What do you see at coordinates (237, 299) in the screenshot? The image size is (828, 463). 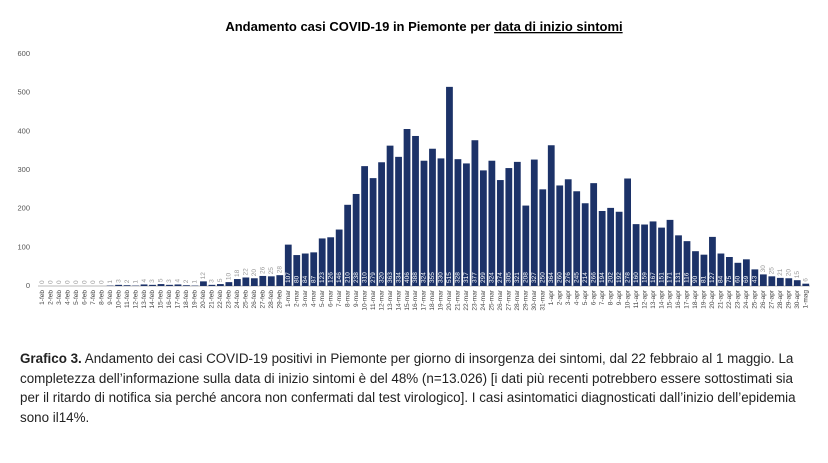 I see `x-tick-label: 24-feb` at bounding box center [237, 299].